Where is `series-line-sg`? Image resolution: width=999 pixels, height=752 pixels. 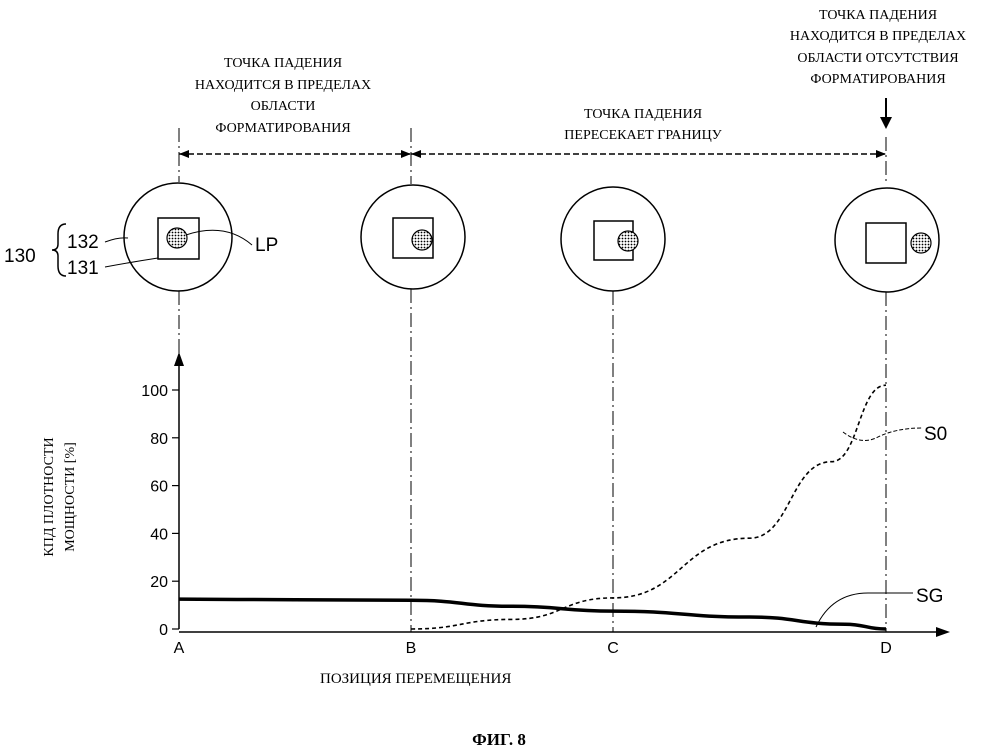 series-line-sg is located at coordinates (532, 614).